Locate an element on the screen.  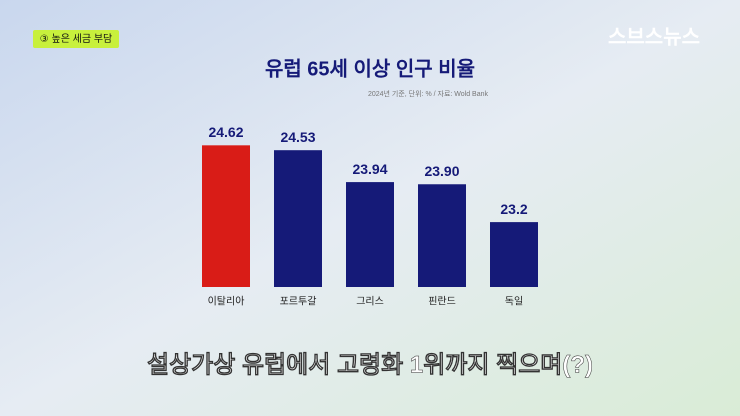
value-label: 23.2 is located at coordinates (513, 209).